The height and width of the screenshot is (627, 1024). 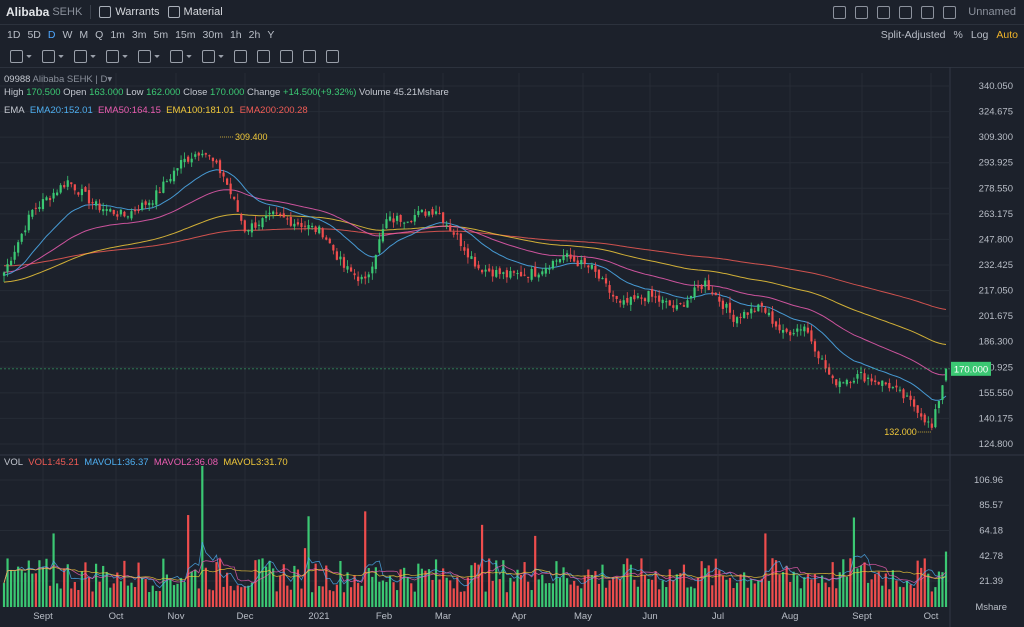 I want to click on timeframe-15m: 15m, so click(x=185, y=35).